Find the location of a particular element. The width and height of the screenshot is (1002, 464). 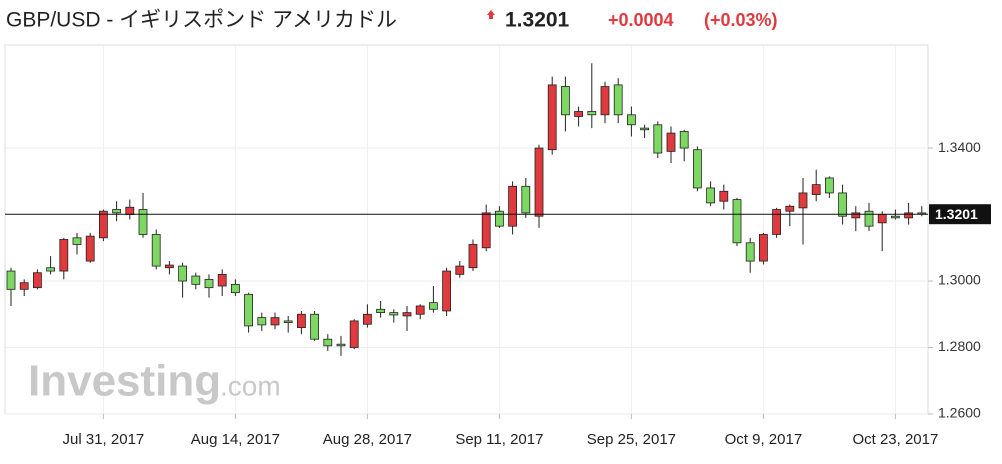

instrument-title: GBP/USD - イギリスポンド アメリカドル is located at coordinates (201, 20).